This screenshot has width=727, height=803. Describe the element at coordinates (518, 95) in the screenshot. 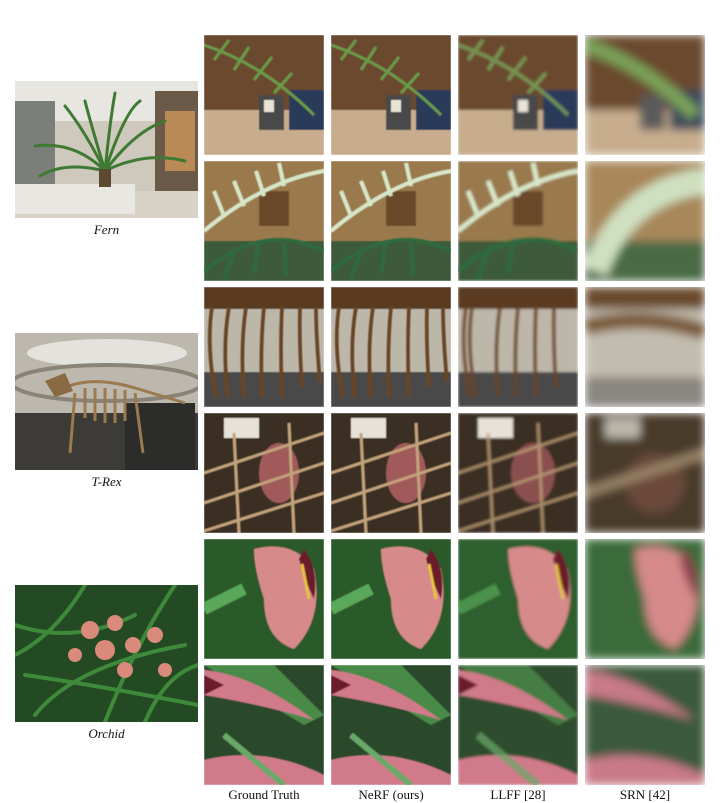

I see `fern-crop1-llff` at that location.